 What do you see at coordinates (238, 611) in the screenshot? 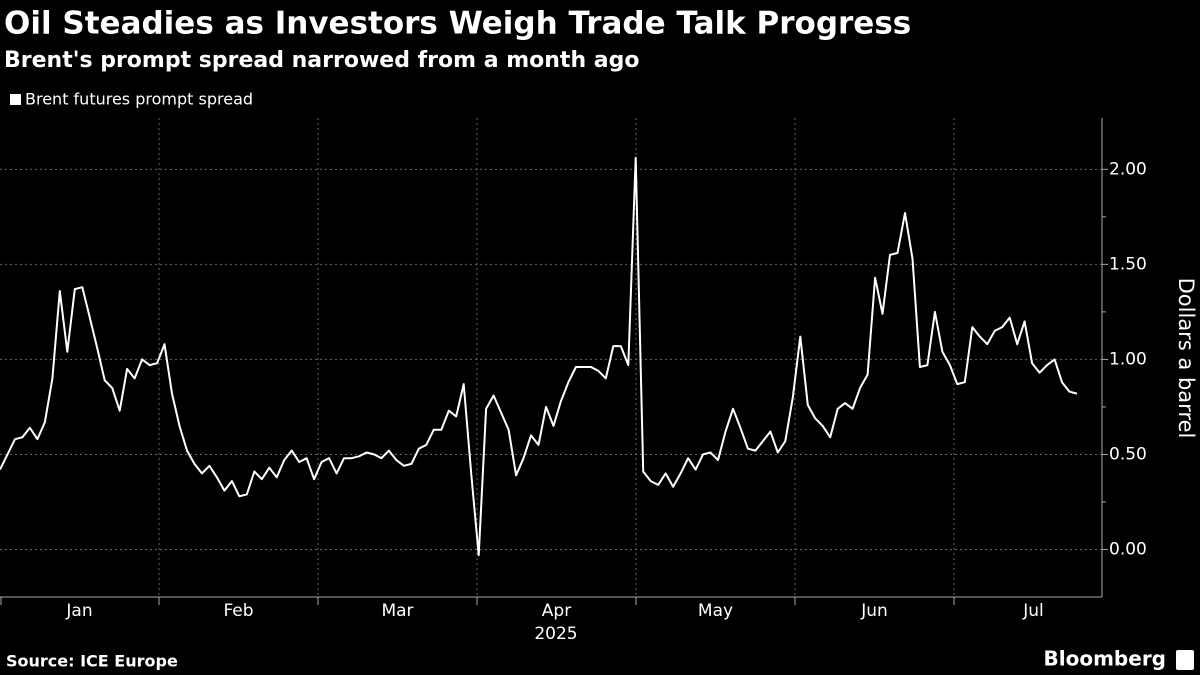
I see `x-tick-label: Feb` at bounding box center [238, 611].